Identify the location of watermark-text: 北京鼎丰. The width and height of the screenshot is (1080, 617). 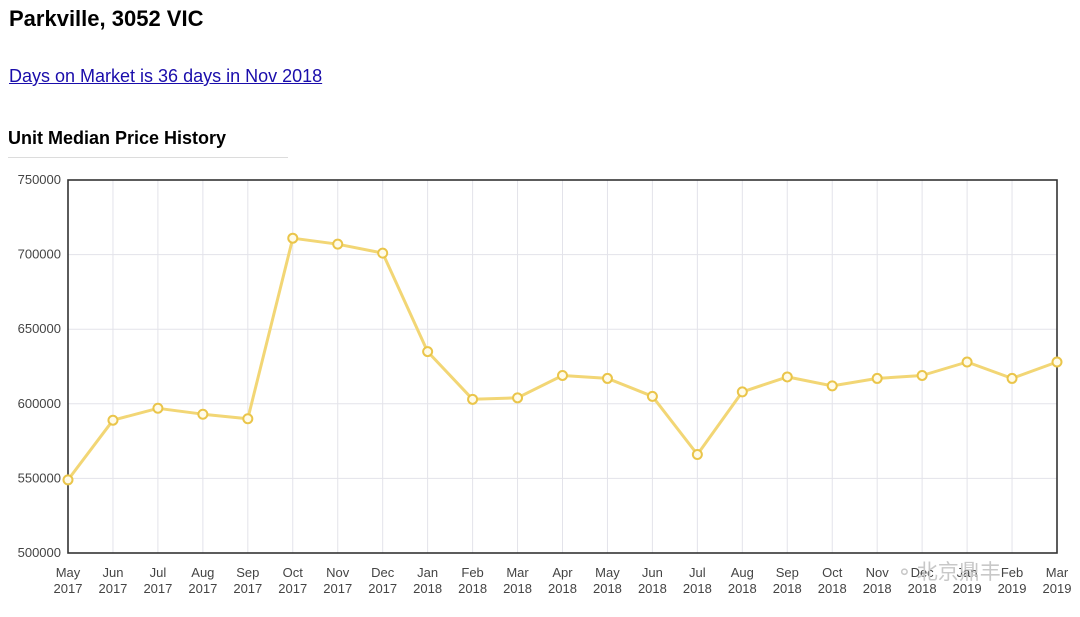
(958, 572).